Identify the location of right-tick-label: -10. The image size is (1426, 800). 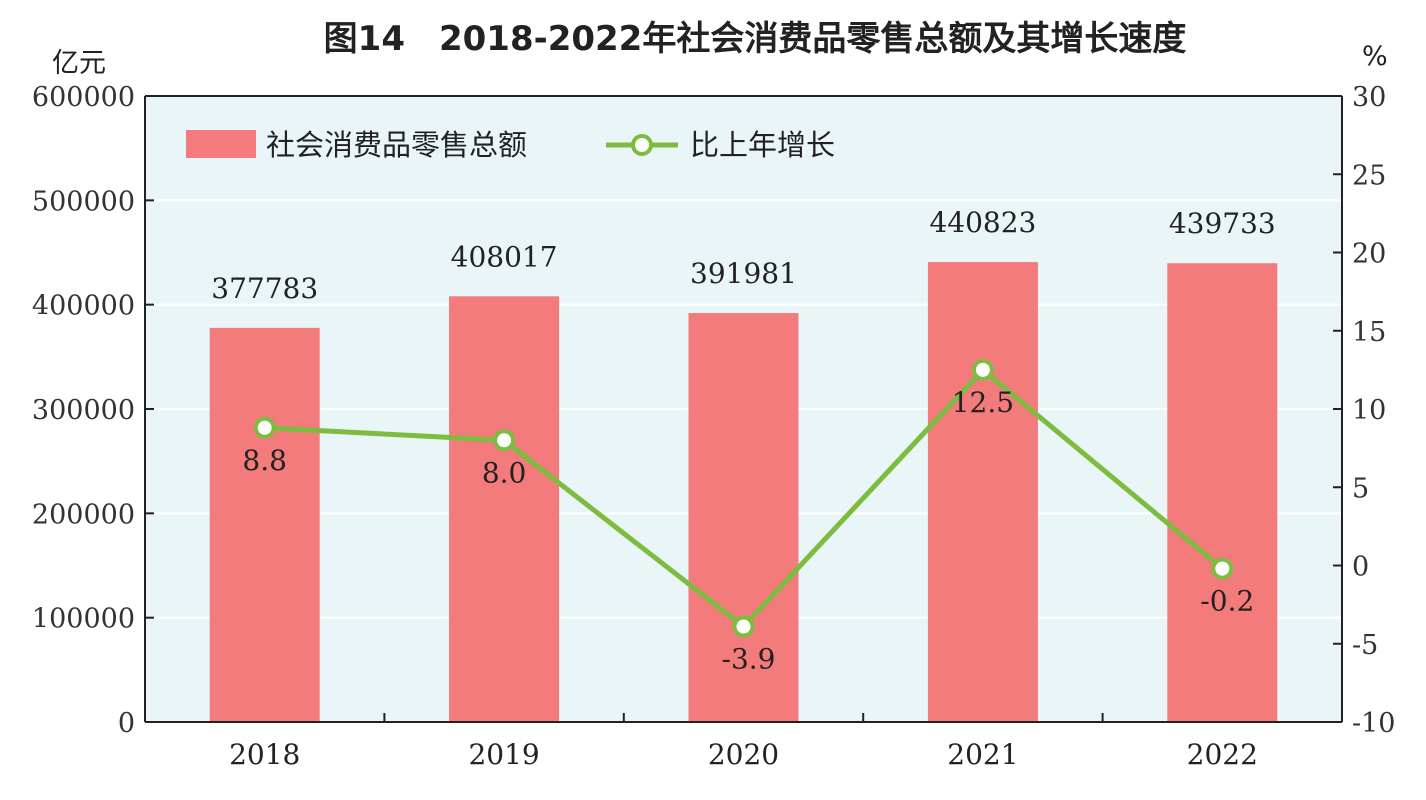
(1373, 723).